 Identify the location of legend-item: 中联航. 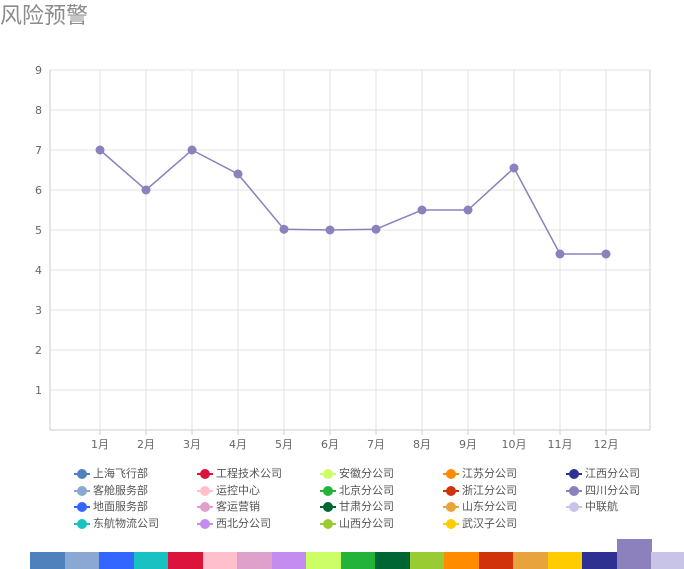
(592, 507).